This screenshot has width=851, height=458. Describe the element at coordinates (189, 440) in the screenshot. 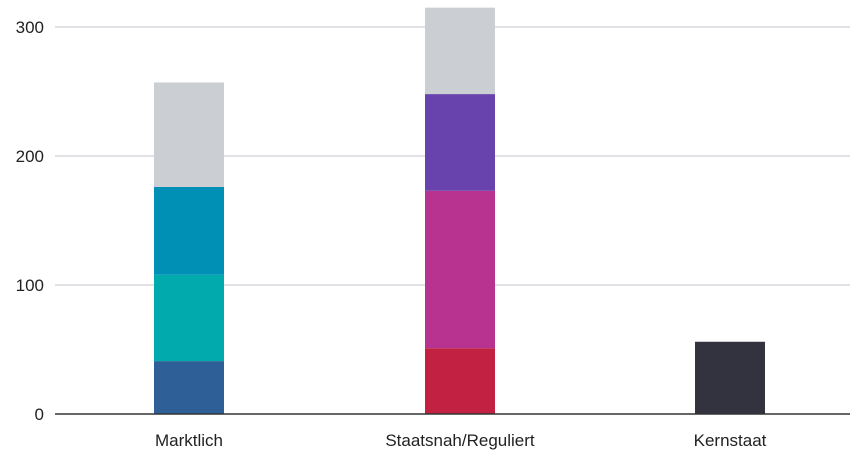

I see `x-category-label: Marktlich` at that location.